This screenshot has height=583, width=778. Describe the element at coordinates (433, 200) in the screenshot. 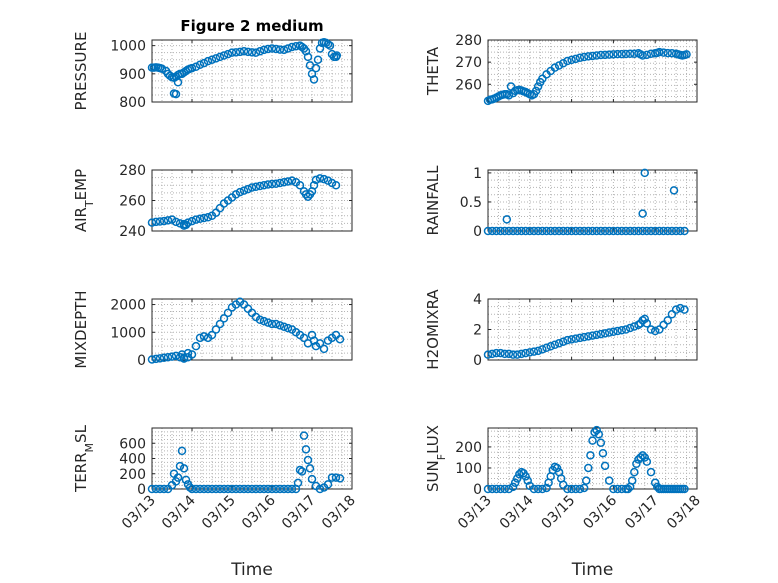

I see `y-axis-label: RAINFALL` at that location.